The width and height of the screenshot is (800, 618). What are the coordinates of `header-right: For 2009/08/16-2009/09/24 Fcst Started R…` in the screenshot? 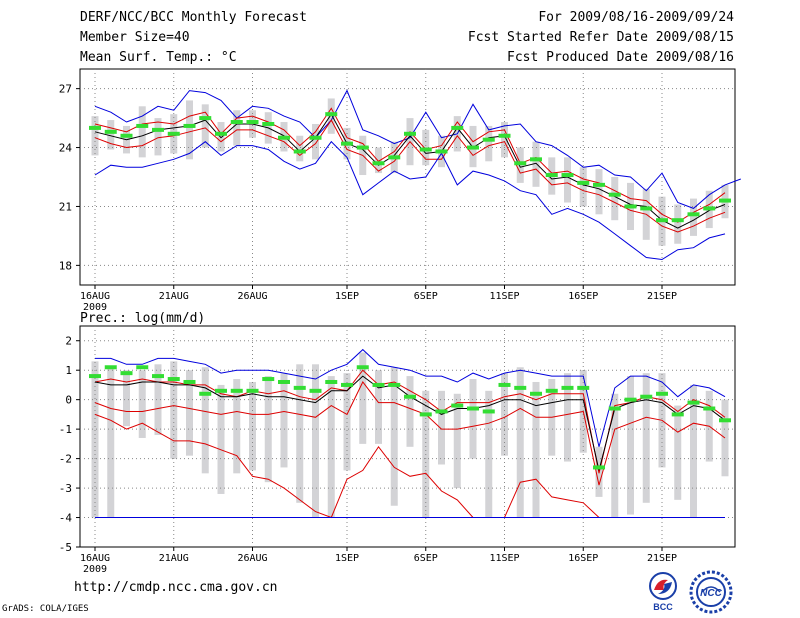 It's located at (601, 38).